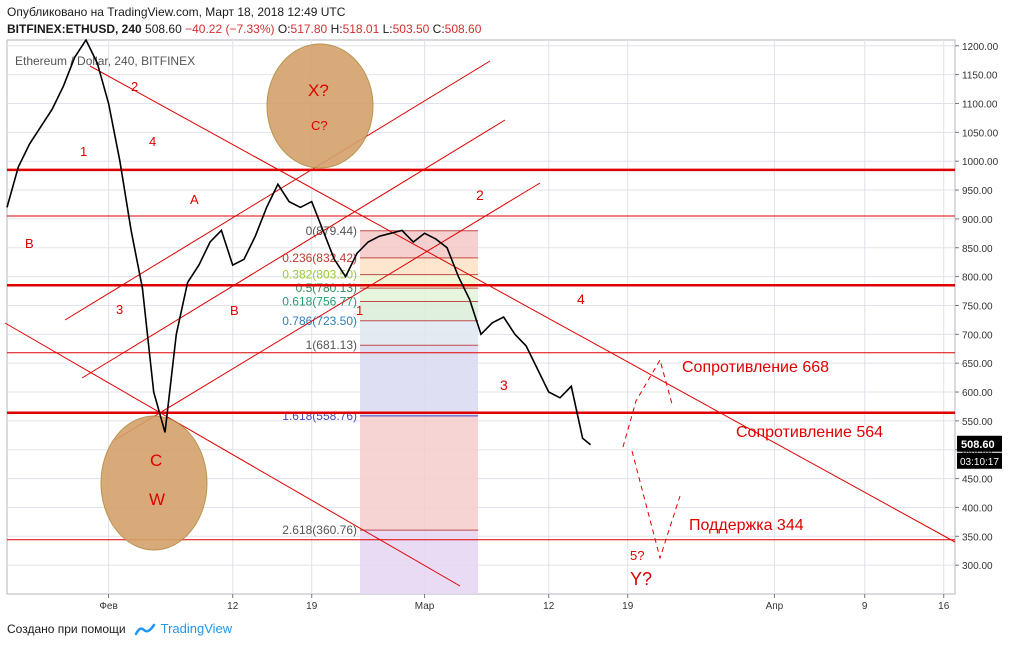  I want to click on wave-label-4-1: 4, so click(152, 141).